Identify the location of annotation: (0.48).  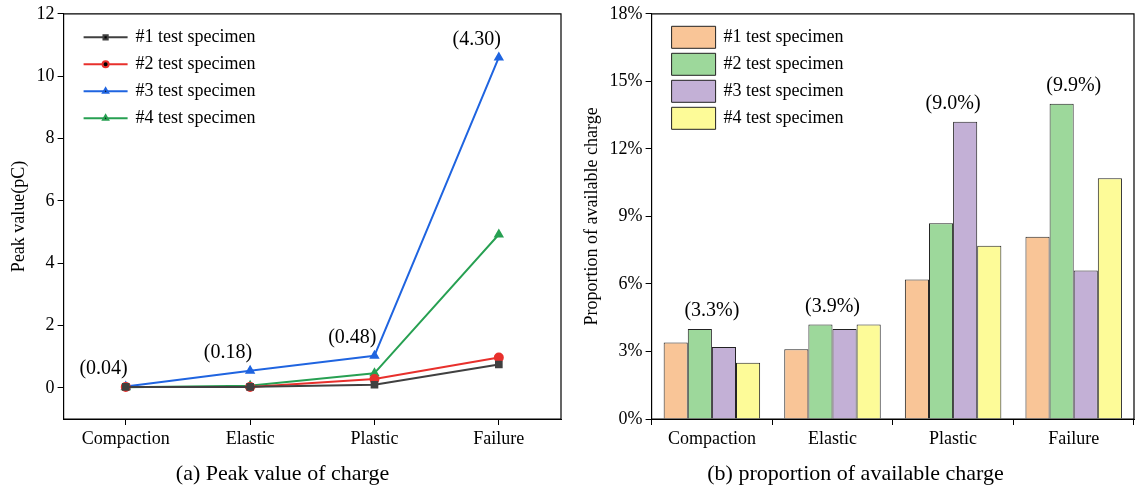
(352, 336).